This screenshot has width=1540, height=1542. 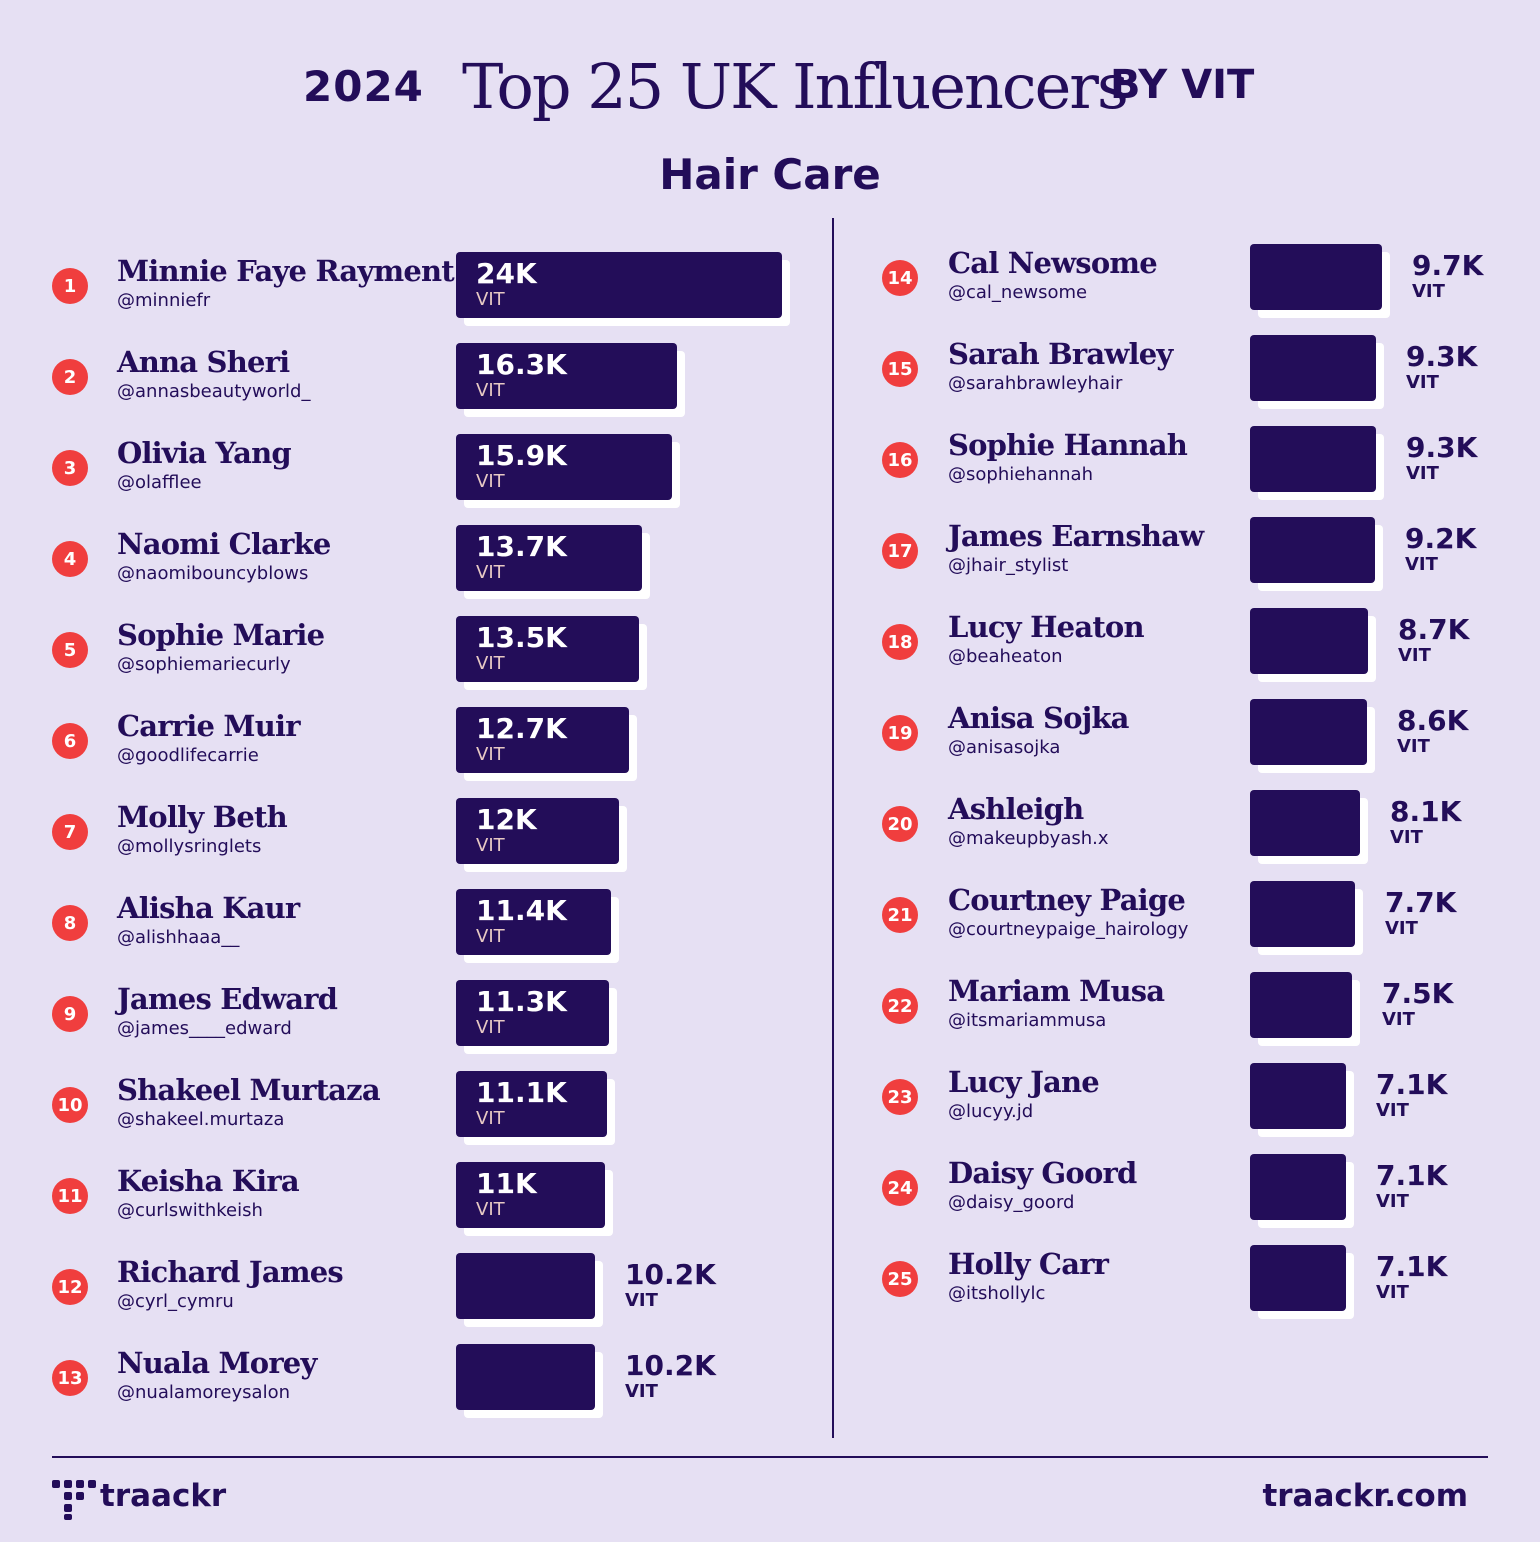 What do you see at coordinates (152, 1498) in the screenshot?
I see `traackr-logo: traackr` at bounding box center [152, 1498].